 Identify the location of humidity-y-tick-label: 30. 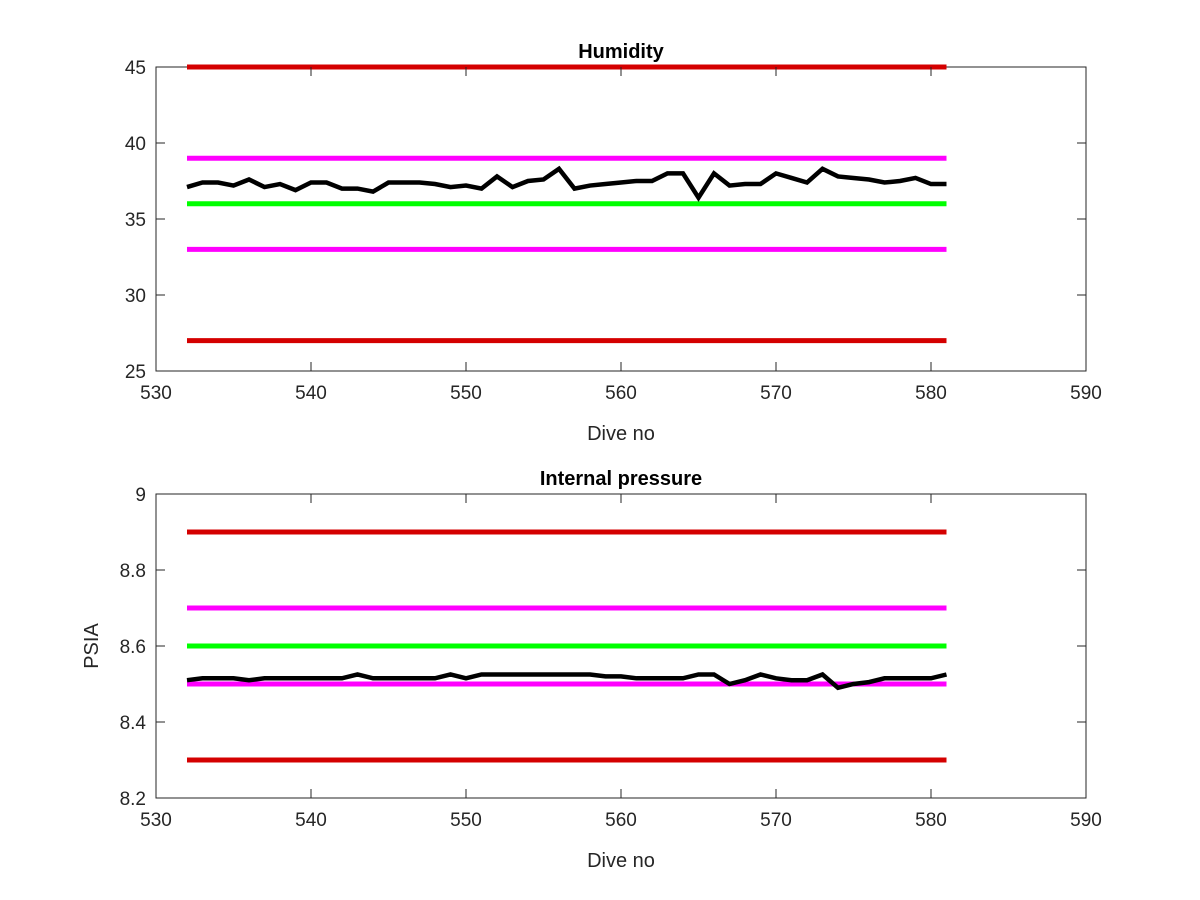
(135, 296).